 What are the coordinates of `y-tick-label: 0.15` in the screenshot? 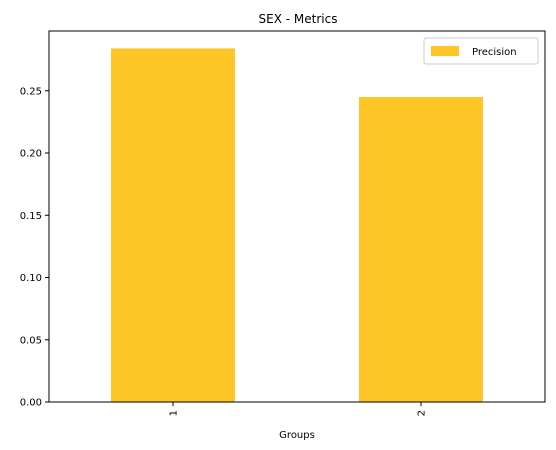 It's located at (31, 216).